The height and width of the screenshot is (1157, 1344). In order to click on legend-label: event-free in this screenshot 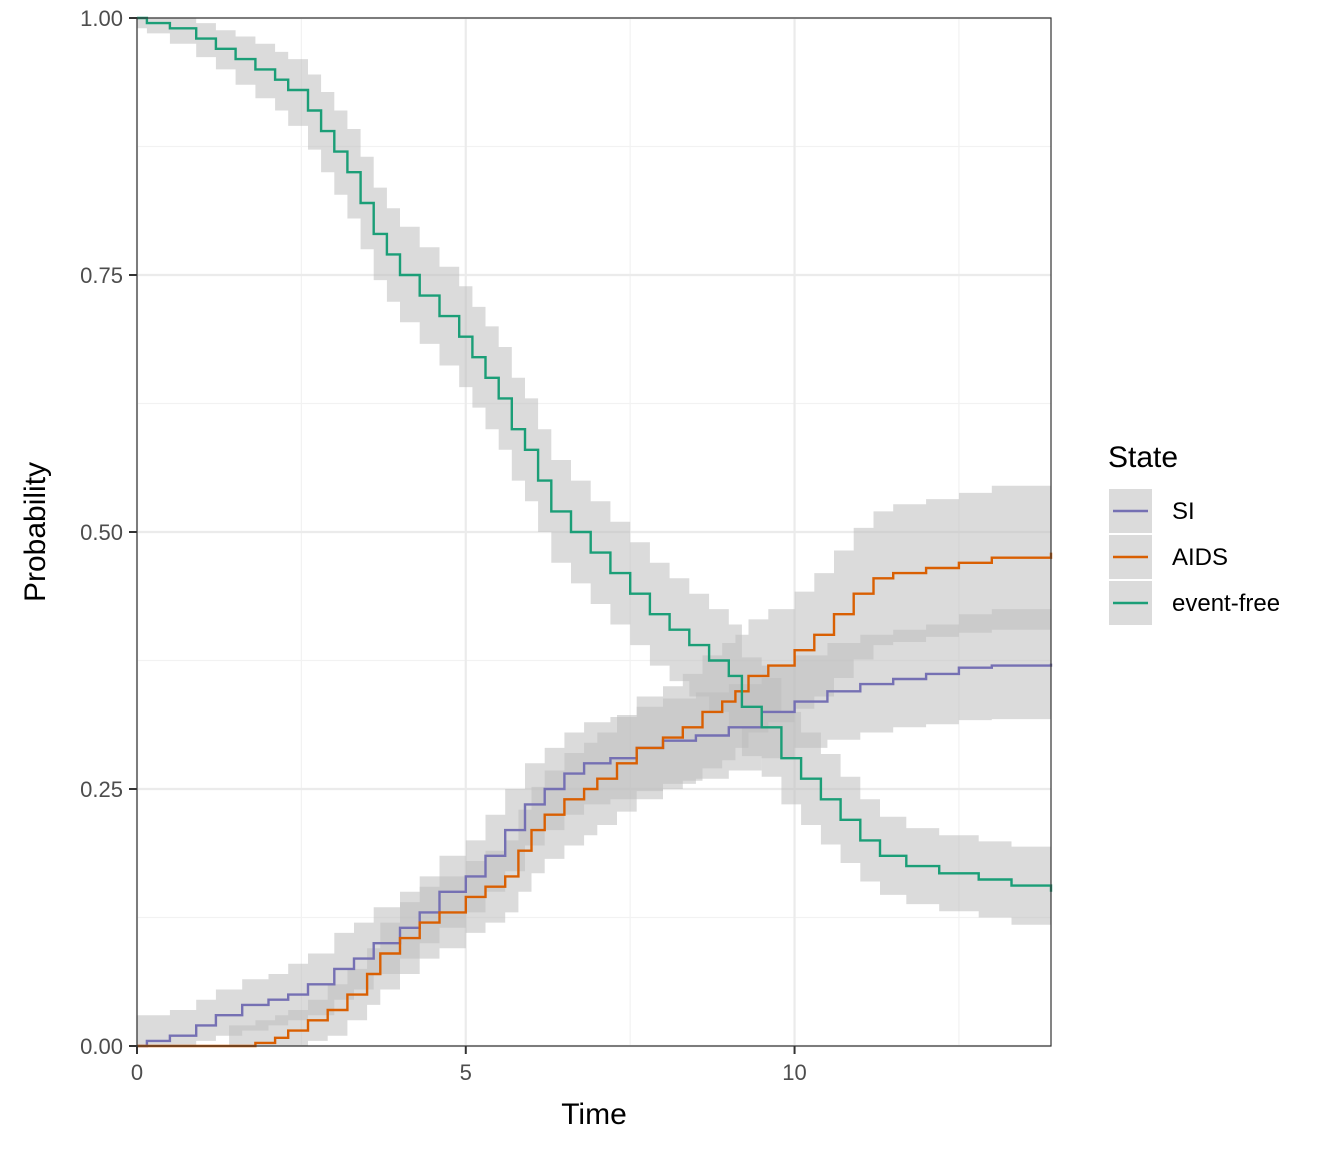, I will do `click(1226, 603)`.